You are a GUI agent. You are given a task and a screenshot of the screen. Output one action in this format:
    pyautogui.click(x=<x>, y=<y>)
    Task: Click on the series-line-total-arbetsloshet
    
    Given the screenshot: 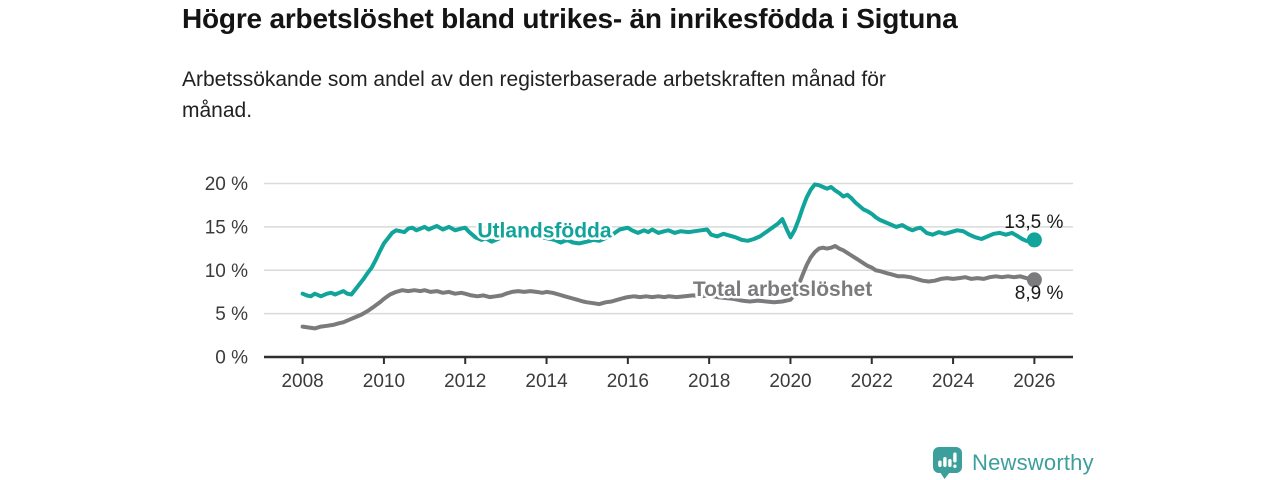 What is the action you would take?
    pyautogui.click(x=668, y=287)
    